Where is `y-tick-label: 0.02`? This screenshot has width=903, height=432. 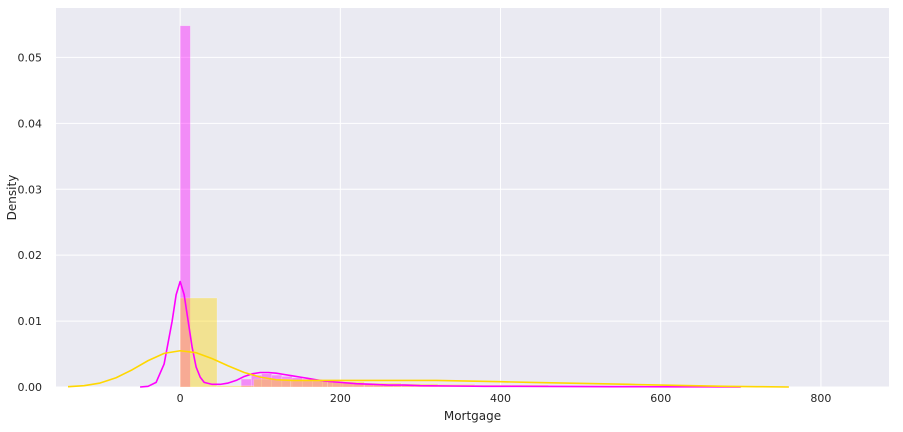
y-tick-label: 0.02 is located at coordinates (30, 255).